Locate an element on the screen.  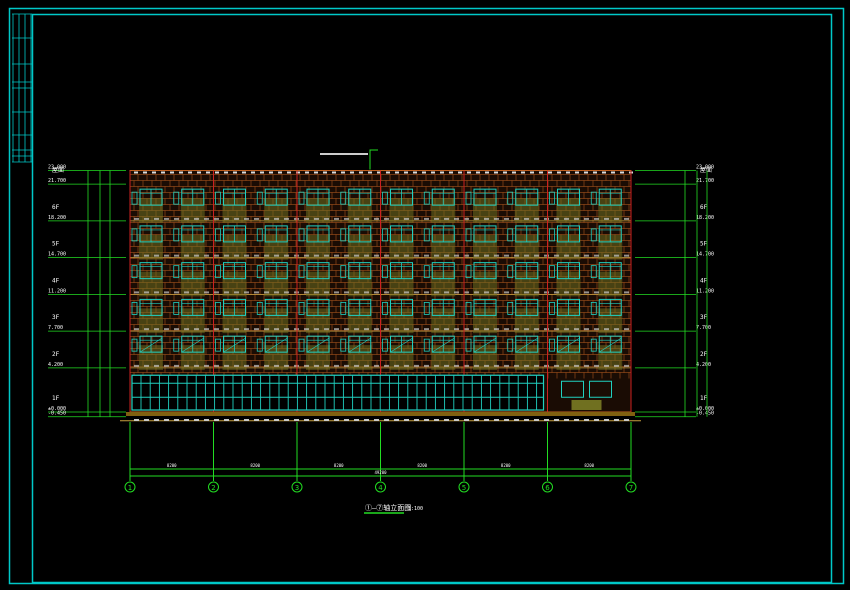
level-name: 5F is located at coordinates (56, 244).